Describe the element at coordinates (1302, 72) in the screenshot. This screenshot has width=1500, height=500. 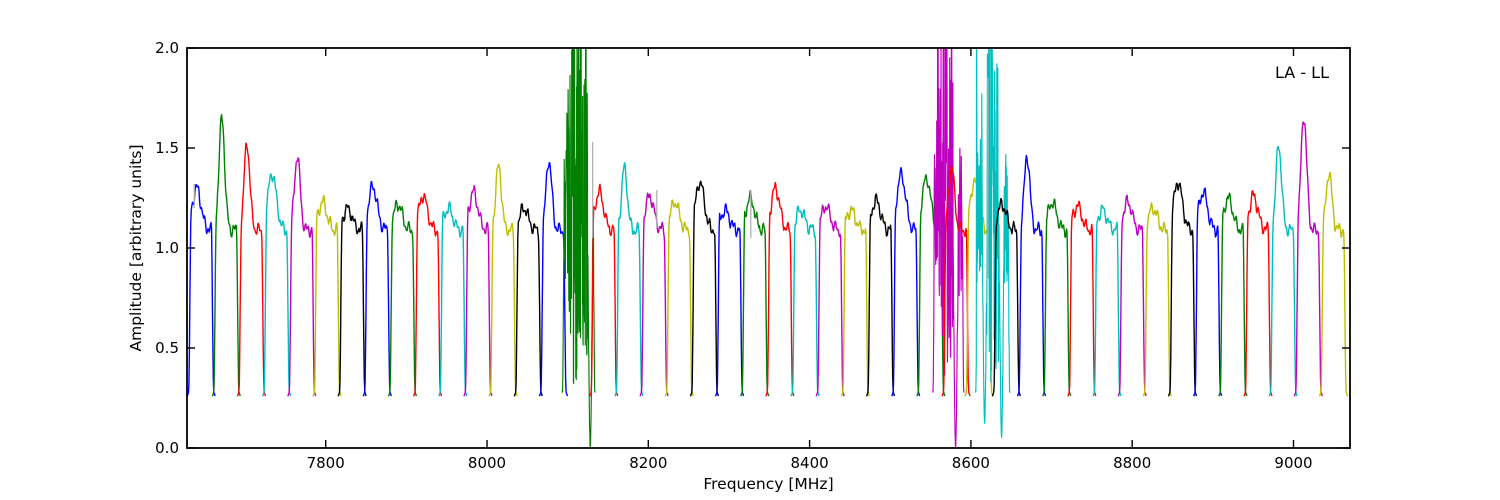
I see `annotation-label: LA - LL` at that location.